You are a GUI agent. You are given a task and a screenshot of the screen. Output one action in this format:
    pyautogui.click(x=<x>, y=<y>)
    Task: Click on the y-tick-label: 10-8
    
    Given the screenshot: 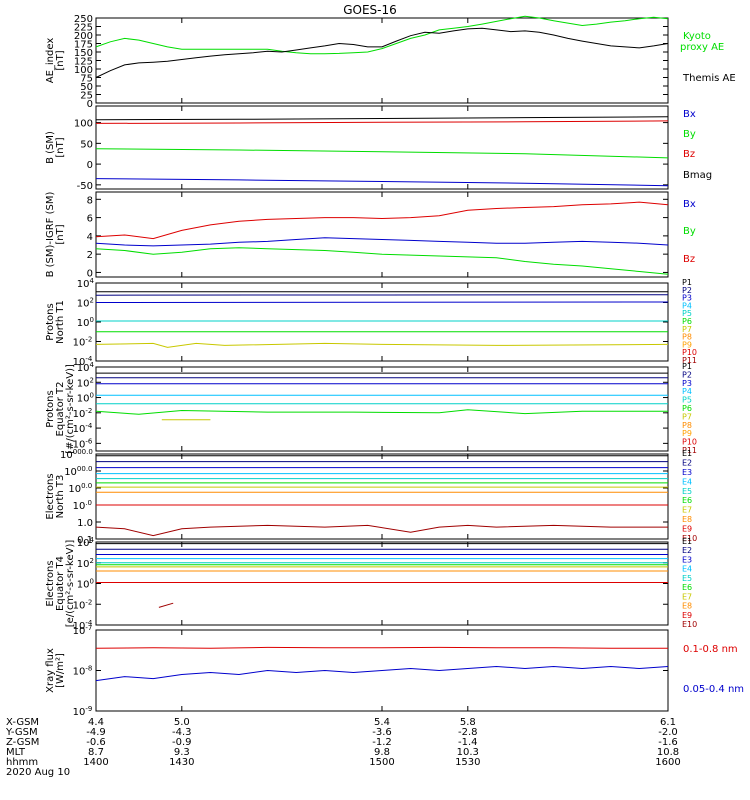 What is the action you would take?
    pyautogui.click(x=83, y=671)
    